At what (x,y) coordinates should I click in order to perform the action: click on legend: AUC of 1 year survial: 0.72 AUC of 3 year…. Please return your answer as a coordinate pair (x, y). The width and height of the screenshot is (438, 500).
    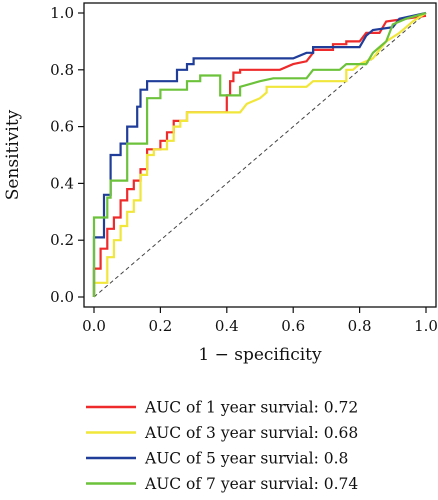
    Looking at the image, I should click on (222, 446).